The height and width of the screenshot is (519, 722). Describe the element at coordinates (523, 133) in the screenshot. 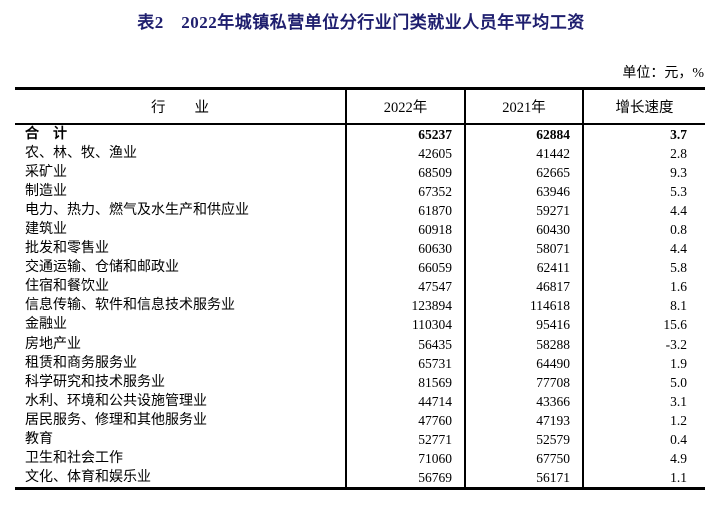

I see `value-2021-cell: 62884` at that location.